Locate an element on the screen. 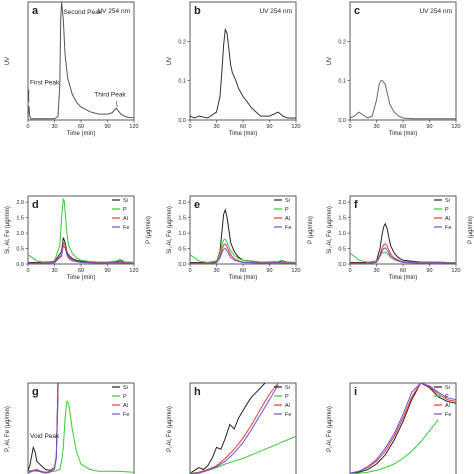  panel-letter: a is located at coordinates (35, 11).